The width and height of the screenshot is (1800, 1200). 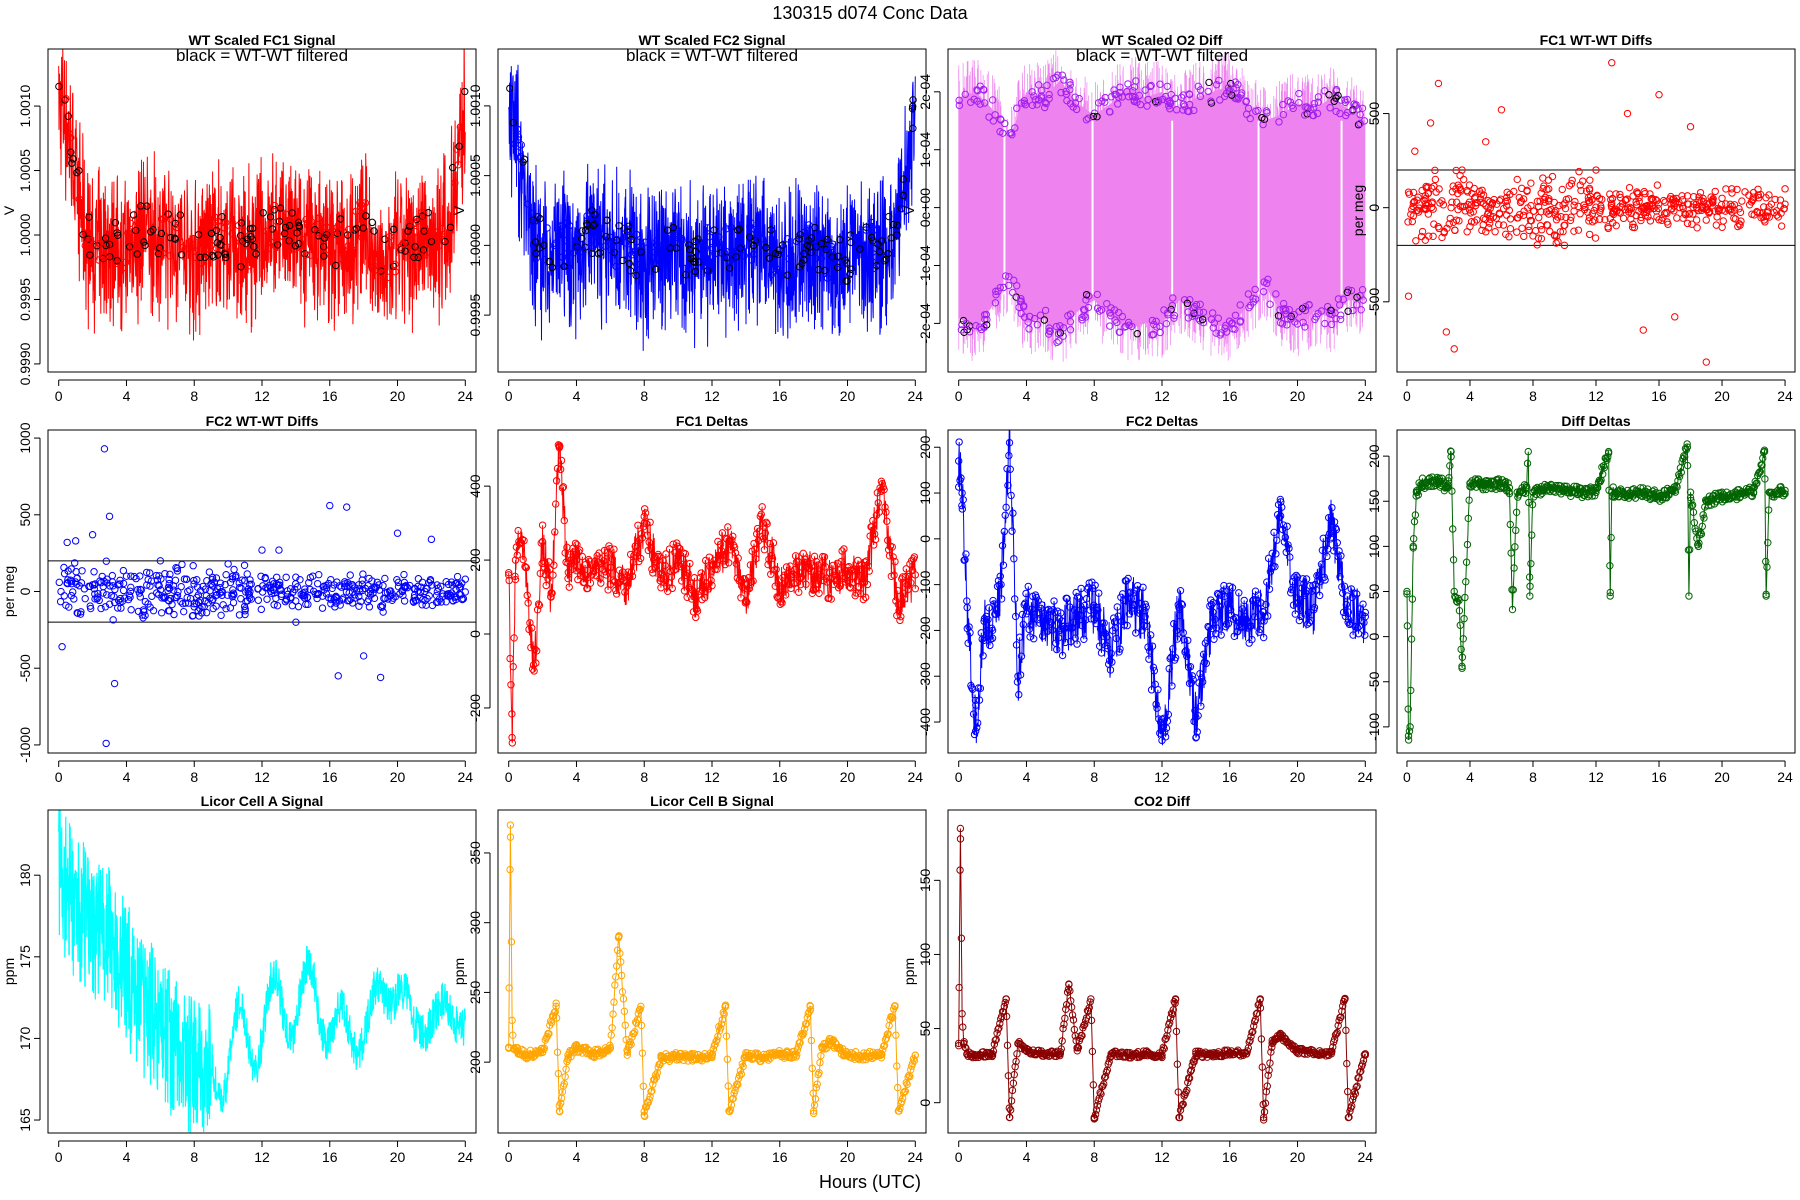 I want to click on x-tick-label: 4, so click(x=577, y=777).